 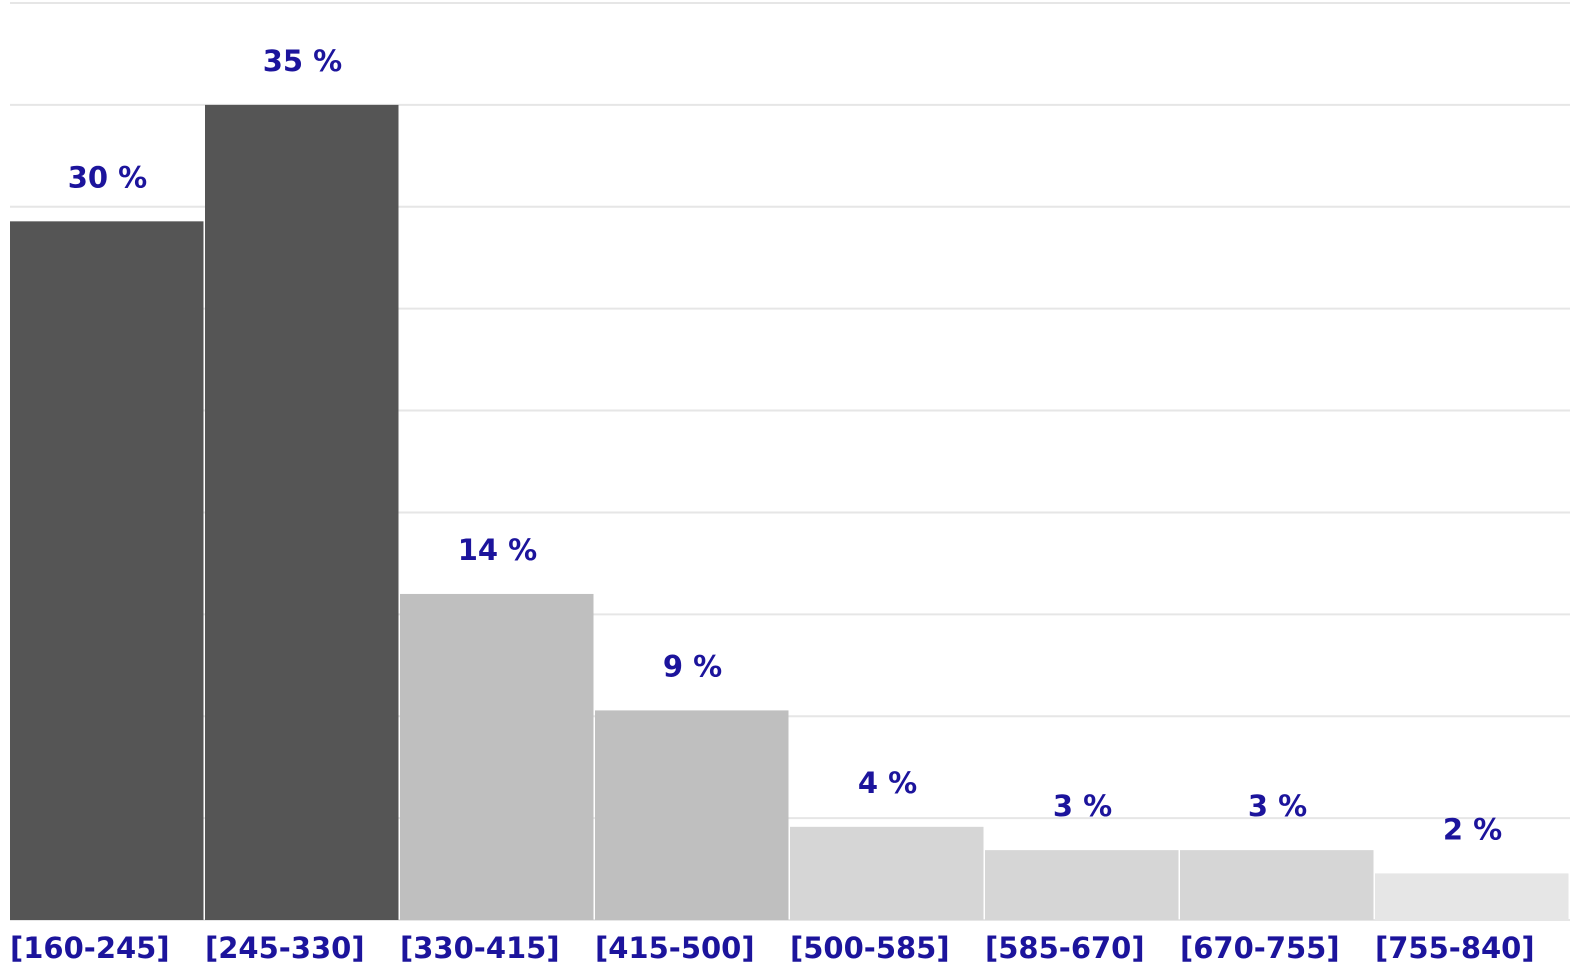 I want to click on x-tick-label: [245-330], so click(x=285, y=948).